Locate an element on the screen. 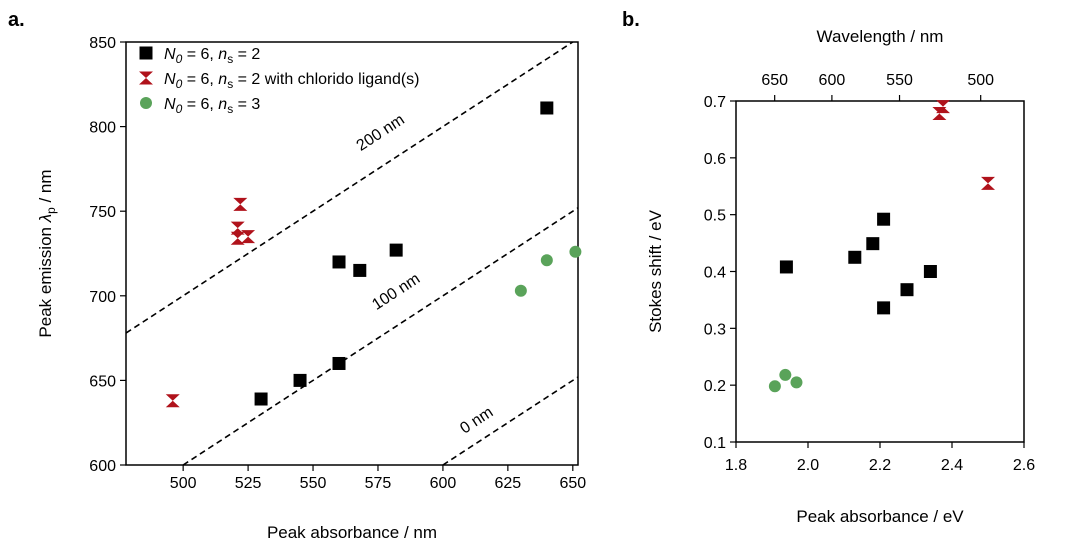 This screenshot has width=1071, height=539. y-tick-label: 0.3 is located at coordinates (715, 329).